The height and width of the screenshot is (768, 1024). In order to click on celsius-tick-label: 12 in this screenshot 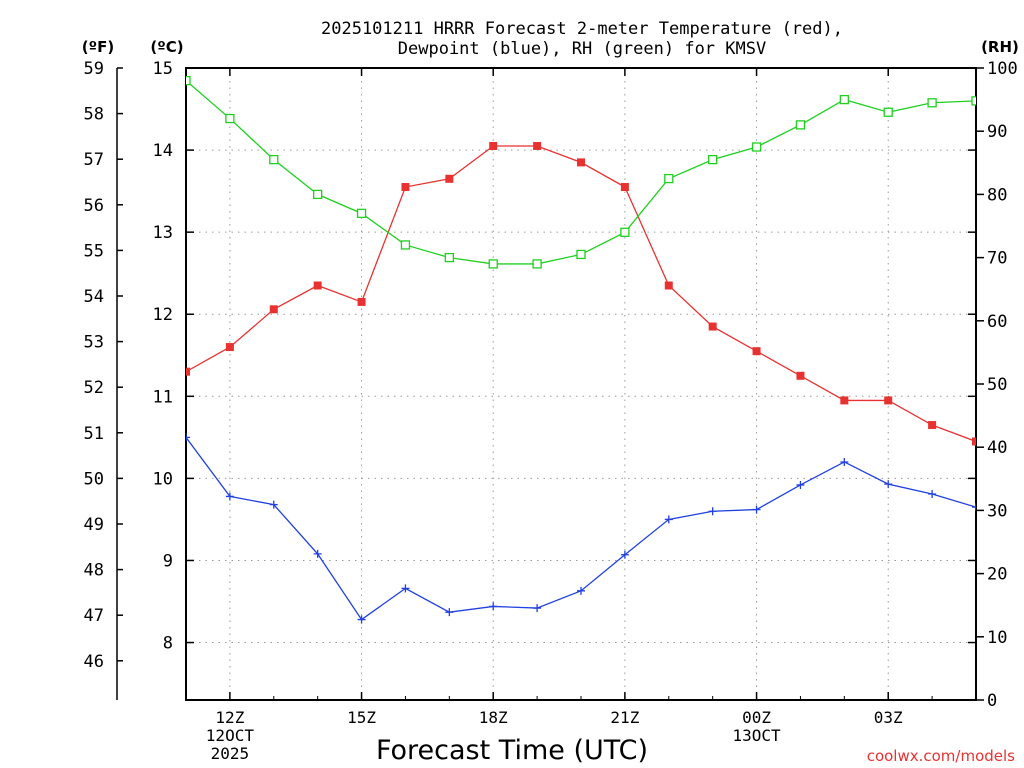, I will do `click(163, 315)`.